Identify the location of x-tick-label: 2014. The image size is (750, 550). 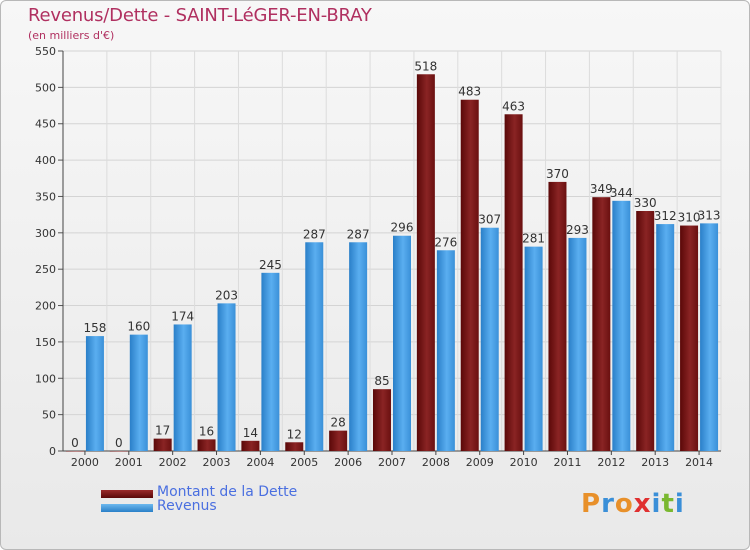
(699, 462).